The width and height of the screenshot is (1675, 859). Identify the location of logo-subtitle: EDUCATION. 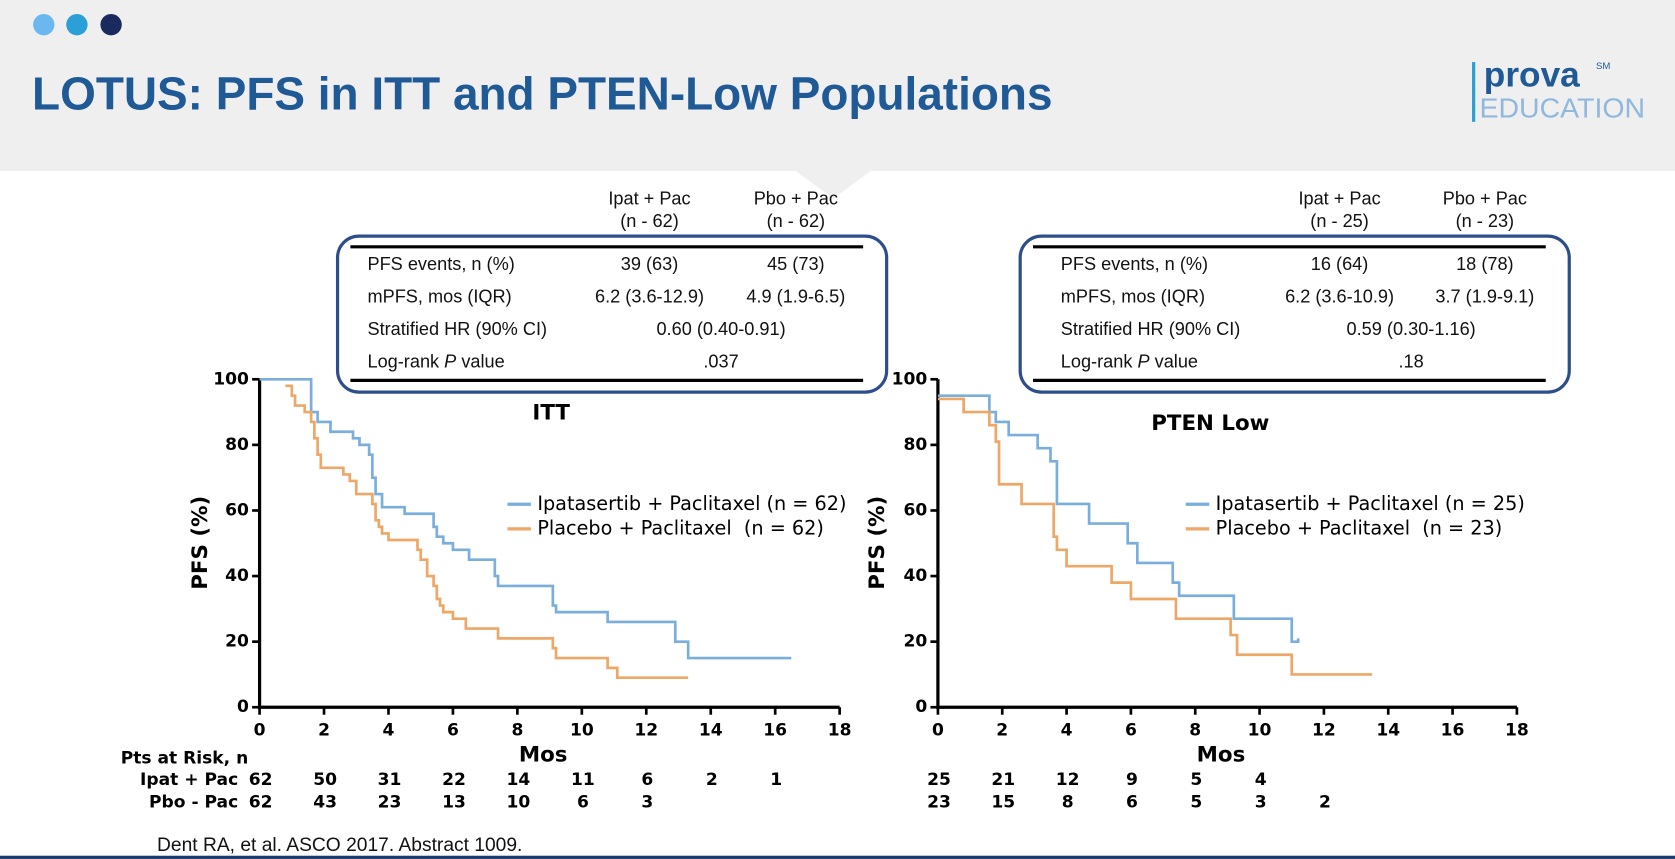
(1563, 107).